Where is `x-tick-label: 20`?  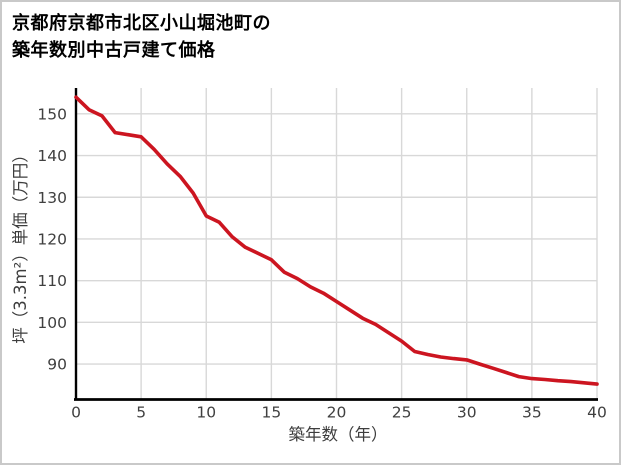
x-tick-label: 20 is located at coordinates (337, 413).